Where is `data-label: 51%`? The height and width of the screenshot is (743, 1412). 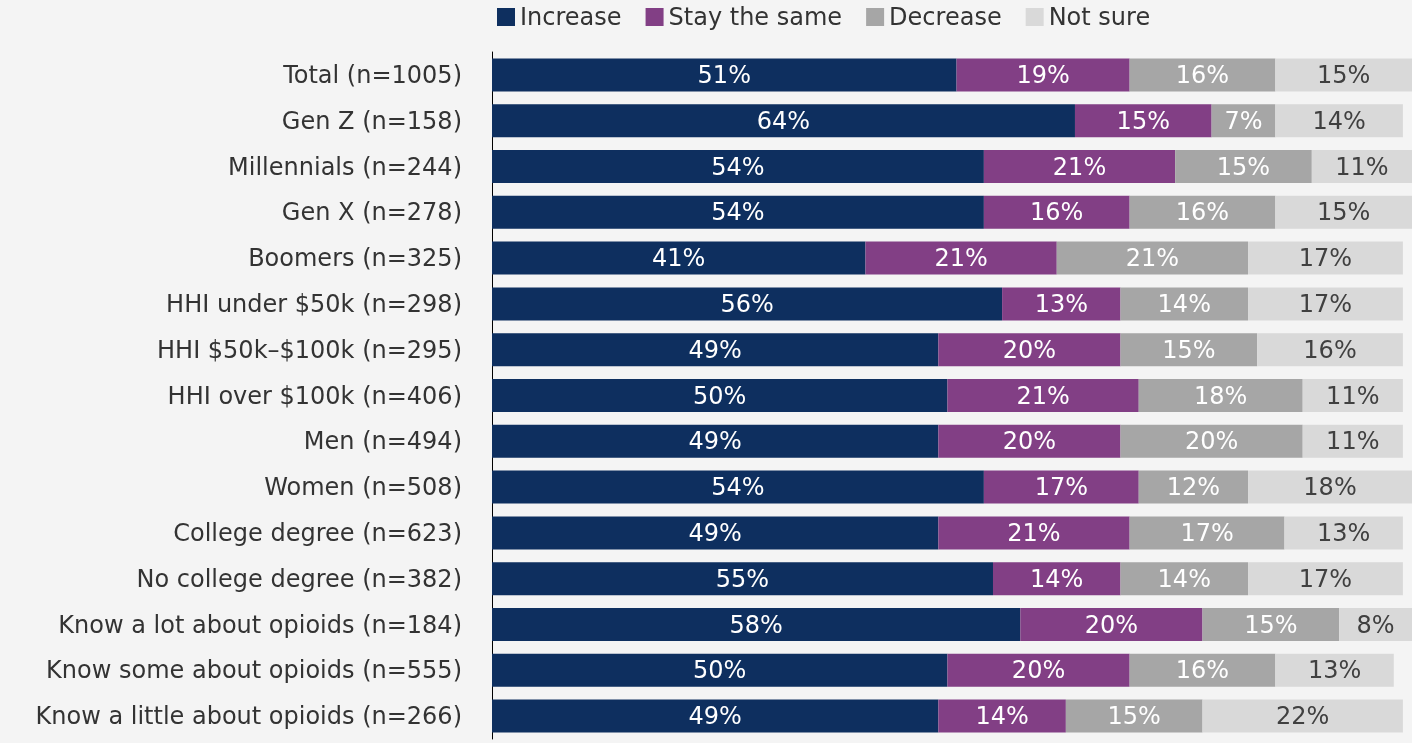
data-label: 51% is located at coordinates (724, 74).